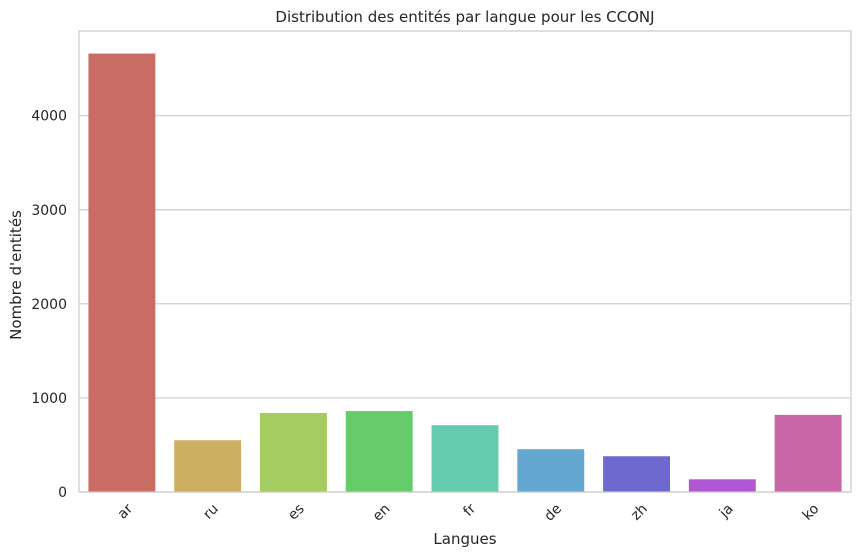  Describe the element at coordinates (122, 273) in the screenshot. I see `bar-ar` at that location.